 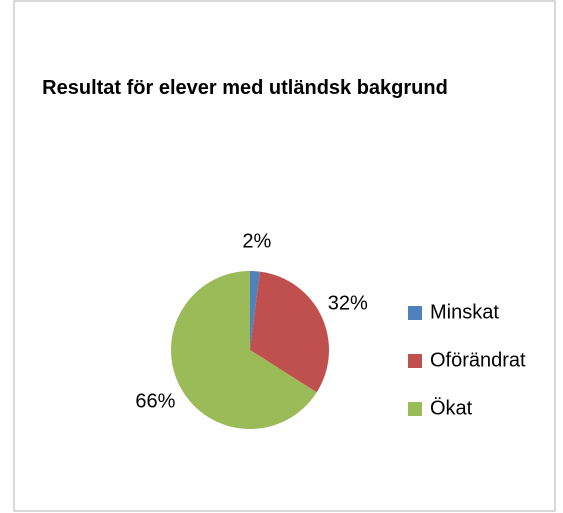 I want to click on data-label: 32%, so click(x=348, y=303).